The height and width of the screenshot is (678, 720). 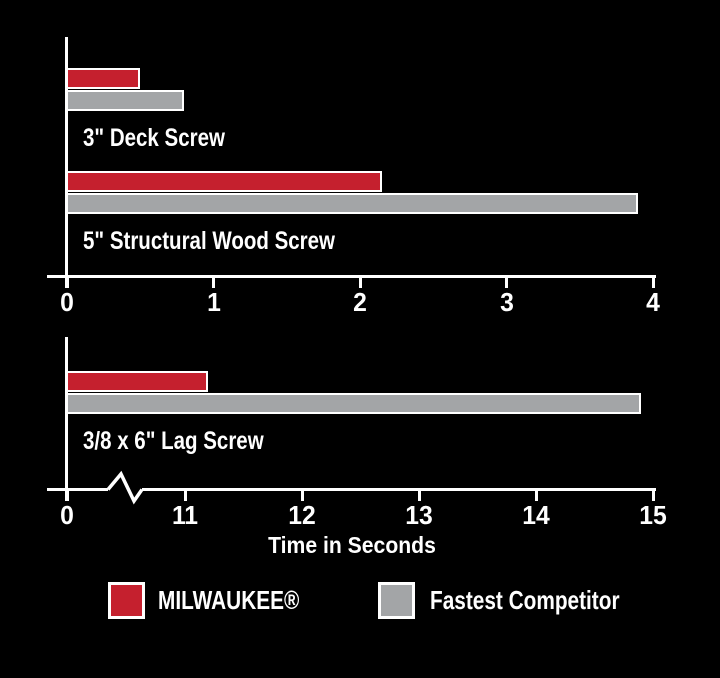 What do you see at coordinates (419, 515) in the screenshot?
I see `tick-label: 13` at bounding box center [419, 515].